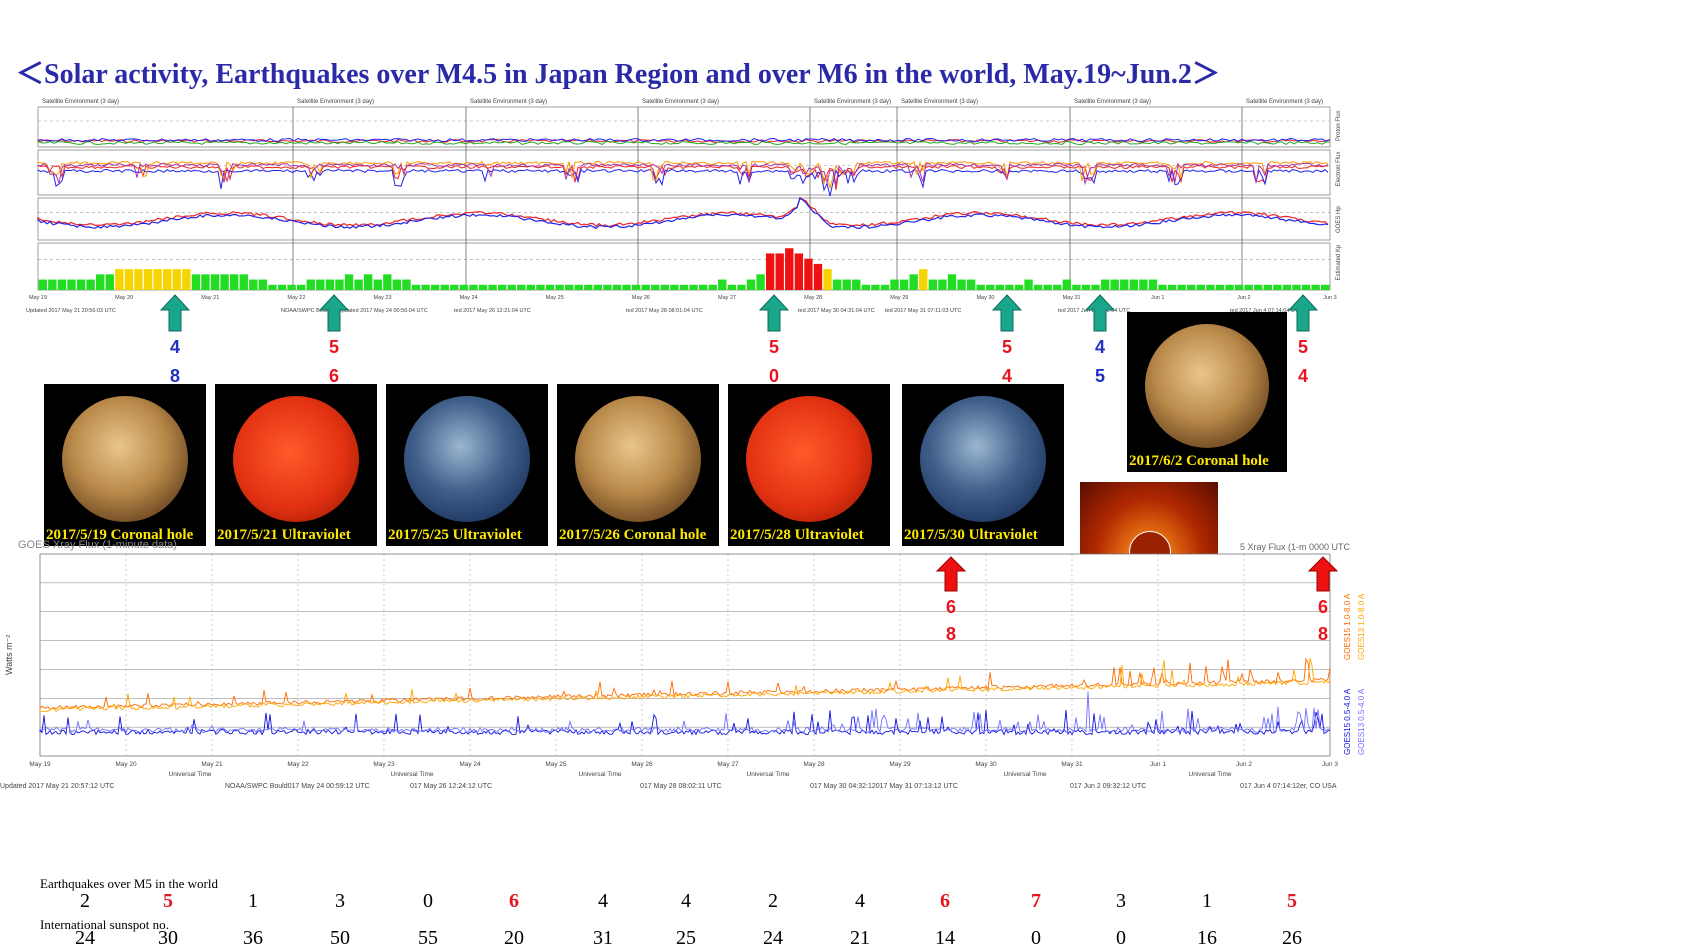 The width and height of the screenshot is (1694, 952). What do you see at coordinates (125, 465) in the screenshot?
I see `sun-image-card: 2017/5/19 Coronal hole` at bounding box center [125, 465].